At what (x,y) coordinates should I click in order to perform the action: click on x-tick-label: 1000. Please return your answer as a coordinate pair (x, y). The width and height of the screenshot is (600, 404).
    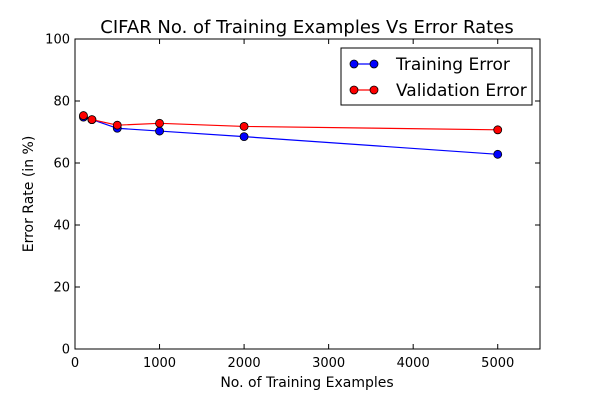
    Looking at the image, I should click on (159, 363).